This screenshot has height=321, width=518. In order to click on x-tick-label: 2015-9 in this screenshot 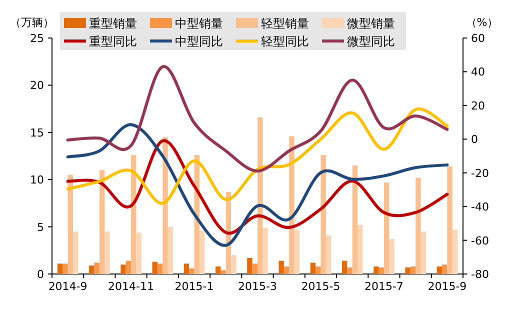, I will do `click(447, 286)`.